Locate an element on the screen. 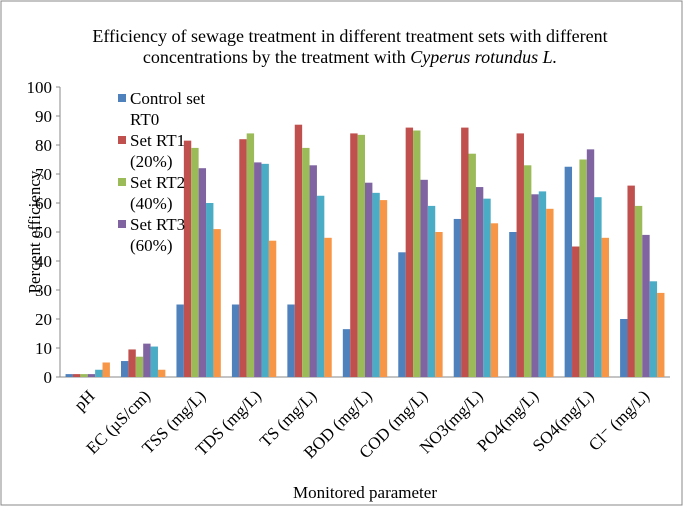 Image resolution: width=683 pixels, height=506 pixels. y-tick-label: 50 is located at coordinates (43, 232).